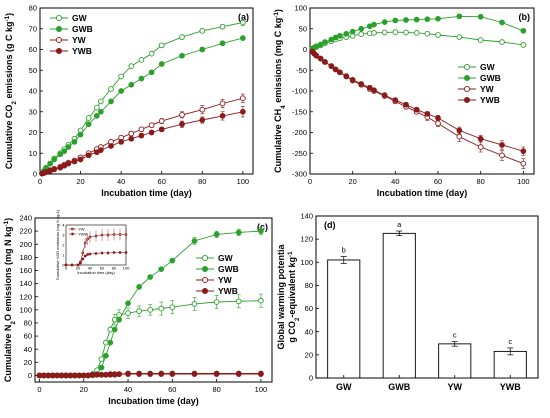  I want to click on inset-legend-marker, so click(72, 234).